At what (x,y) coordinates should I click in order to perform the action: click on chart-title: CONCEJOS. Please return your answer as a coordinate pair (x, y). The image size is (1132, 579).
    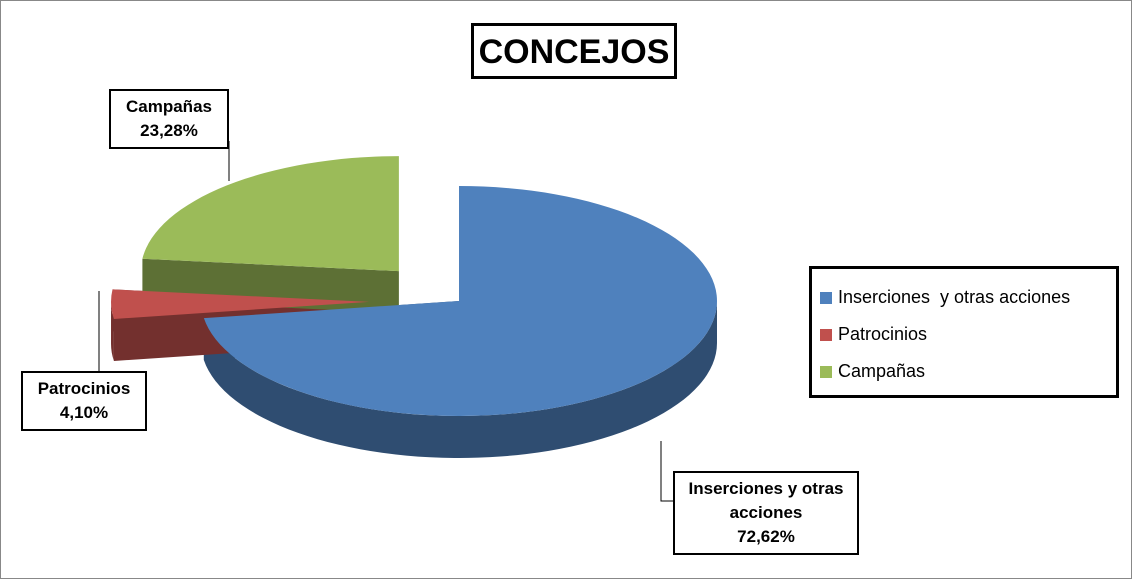
    Looking at the image, I should click on (574, 51).